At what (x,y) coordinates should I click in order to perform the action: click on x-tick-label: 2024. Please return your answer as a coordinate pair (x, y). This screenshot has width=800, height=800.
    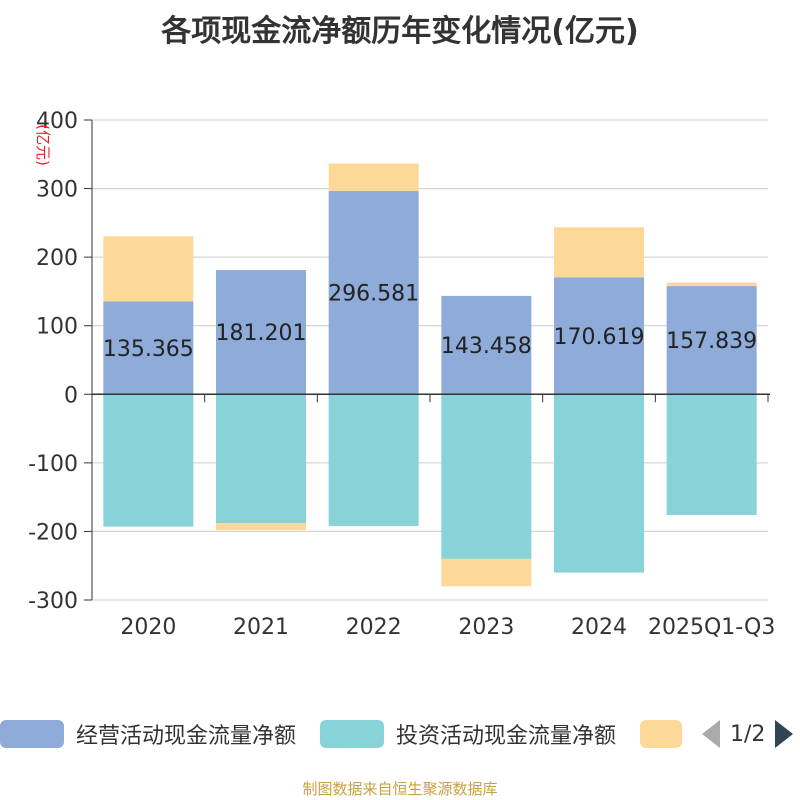
    Looking at the image, I should click on (599, 627).